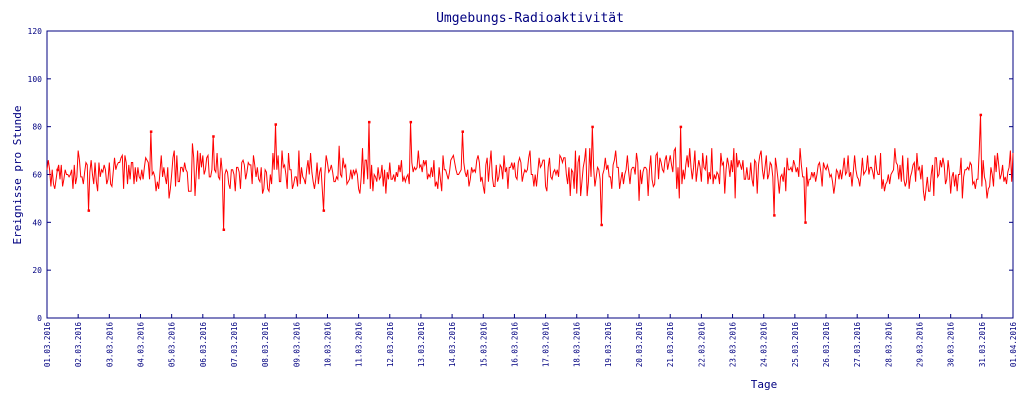 This screenshot has width=1024, height=400. Describe the element at coordinates (265, 345) in the screenshot. I see `x-tick-label: 08.03.2016` at that location.